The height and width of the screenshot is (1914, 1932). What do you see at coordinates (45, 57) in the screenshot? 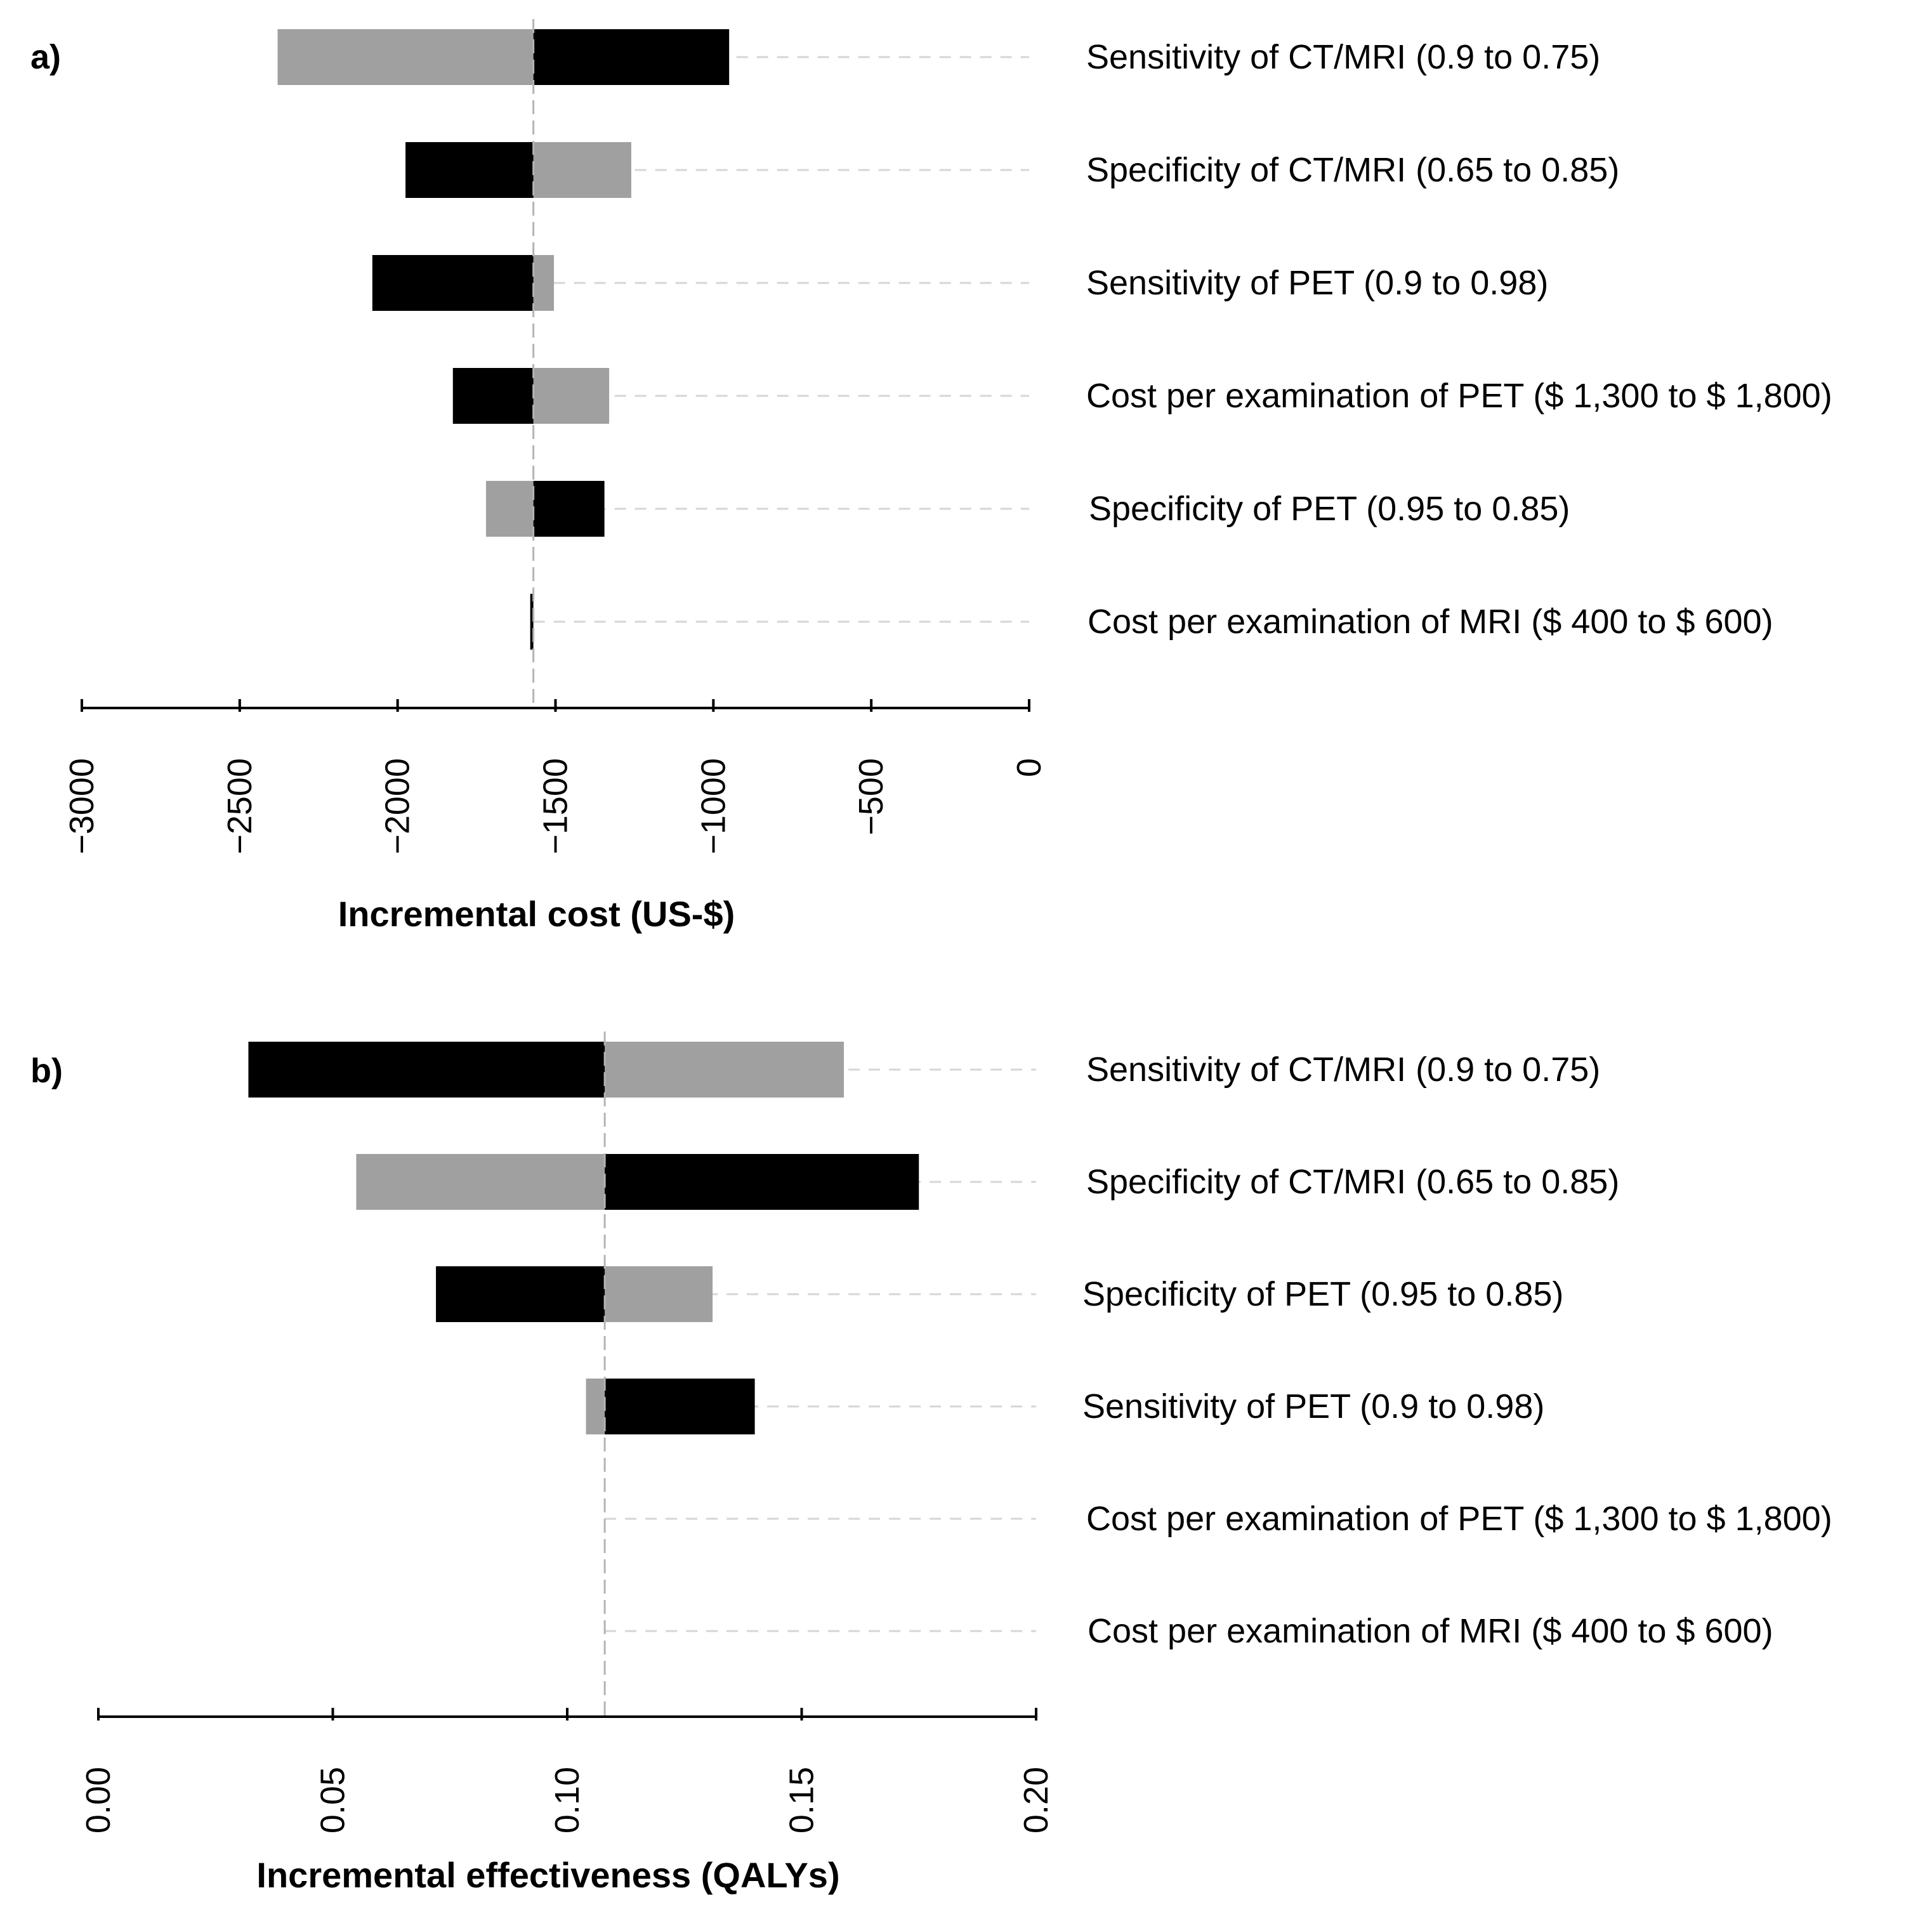
I see `panel-label-a: a)` at bounding box center [45, 57].